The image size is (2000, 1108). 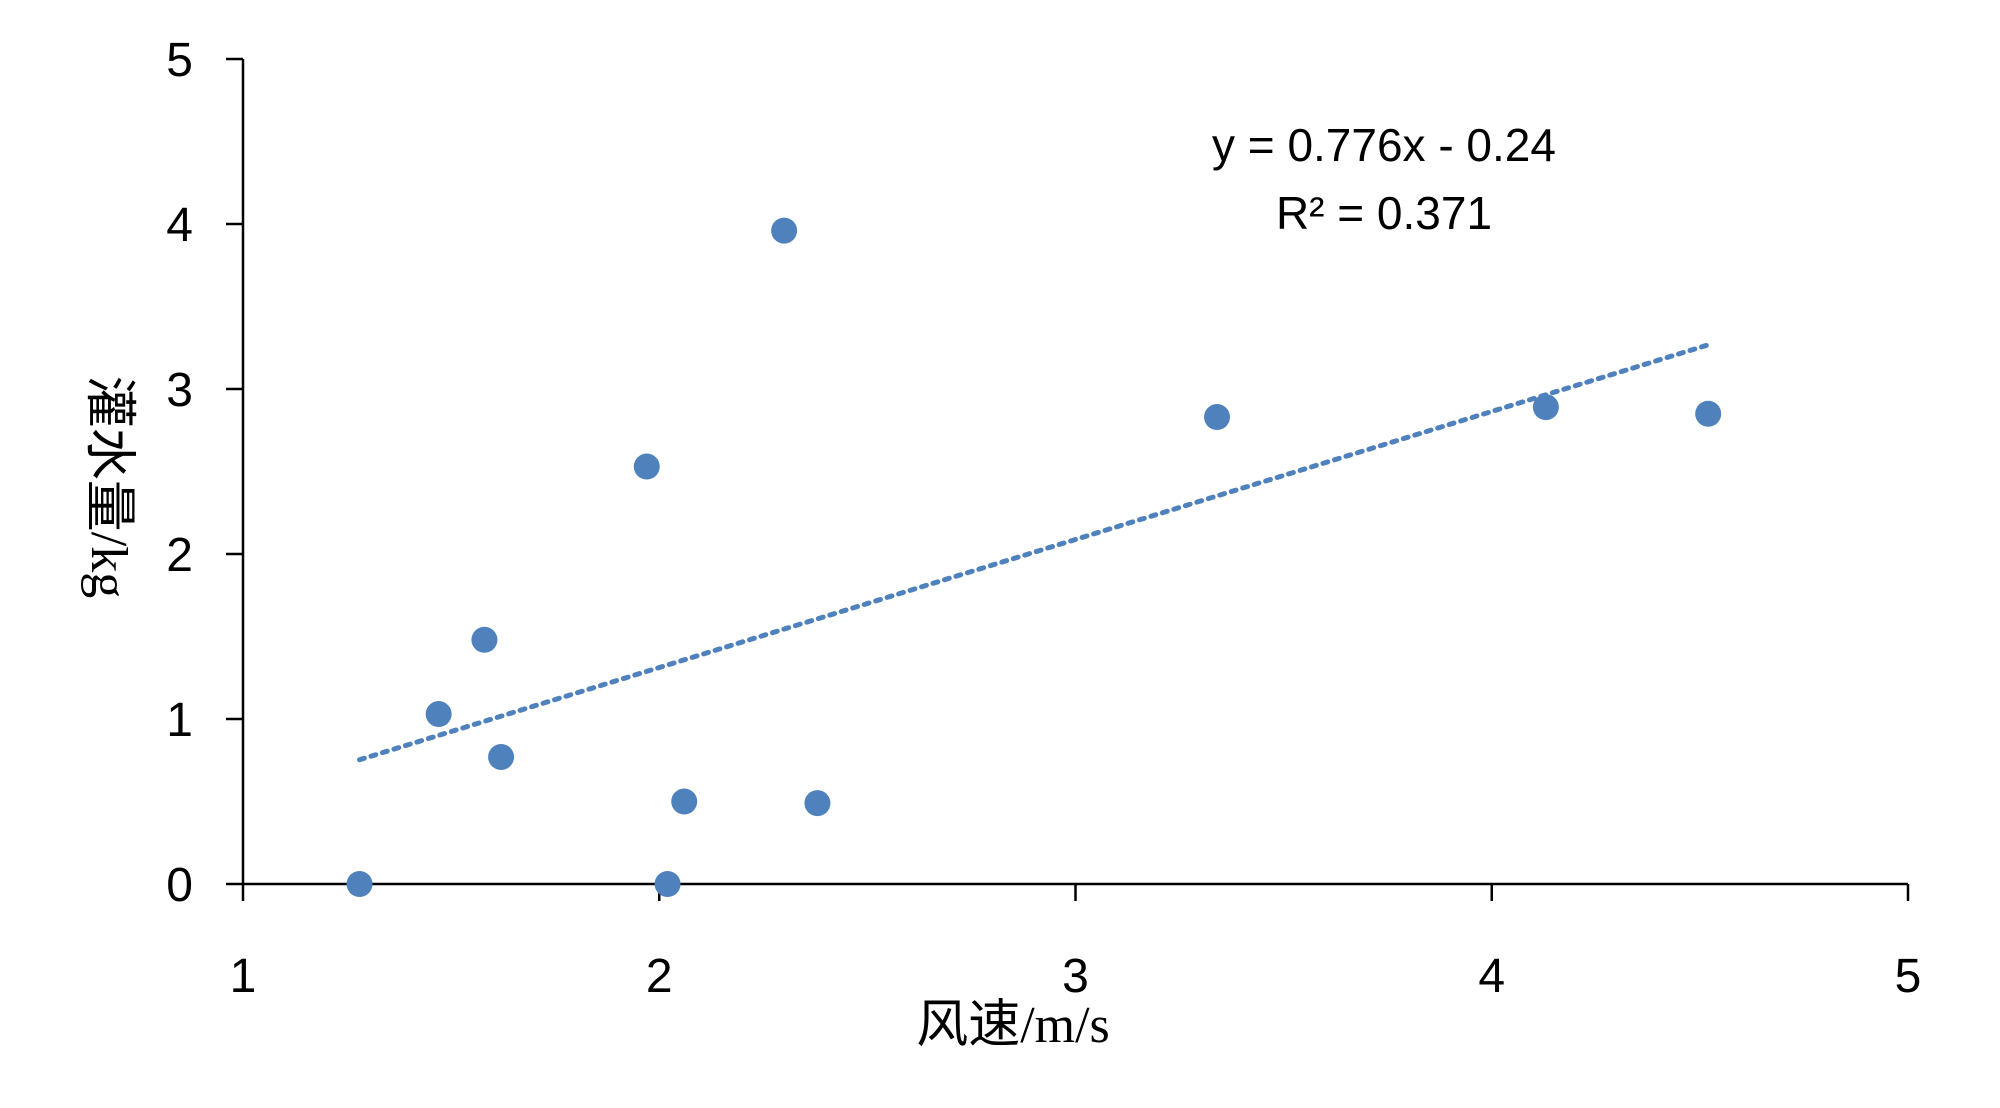 What do you see at coordinates (1075, 976) in the screenshot?
I see `x-tick-label: 3` at bounding box center [1075, 976].